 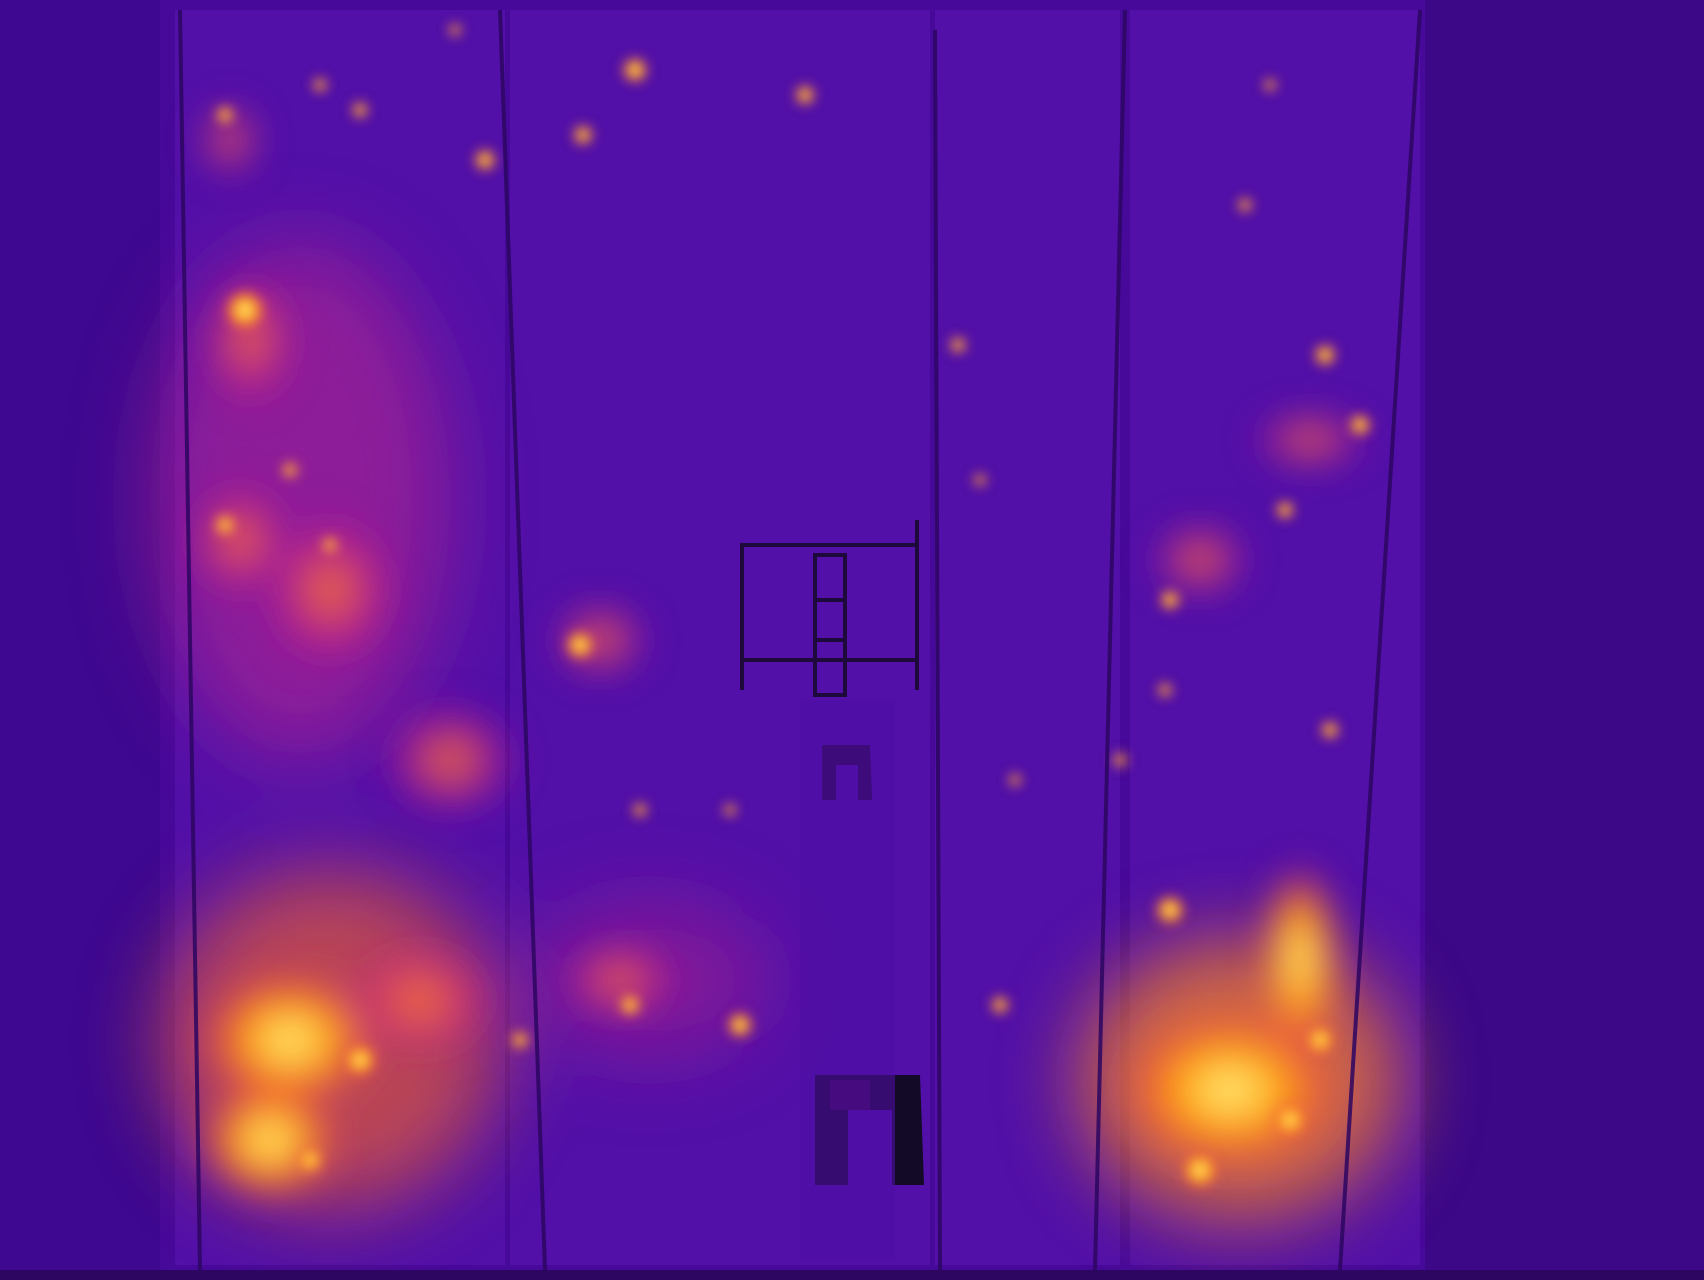 I want to click on central-frame, so click(x=829, y=608).